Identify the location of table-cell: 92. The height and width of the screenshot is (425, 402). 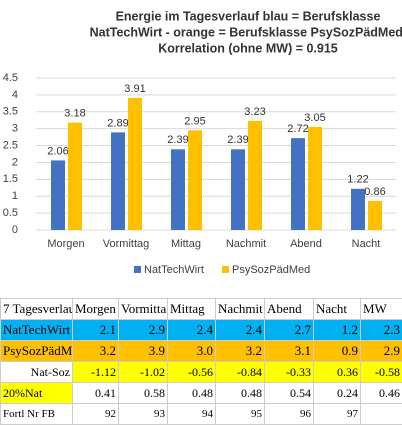
(95, 414).